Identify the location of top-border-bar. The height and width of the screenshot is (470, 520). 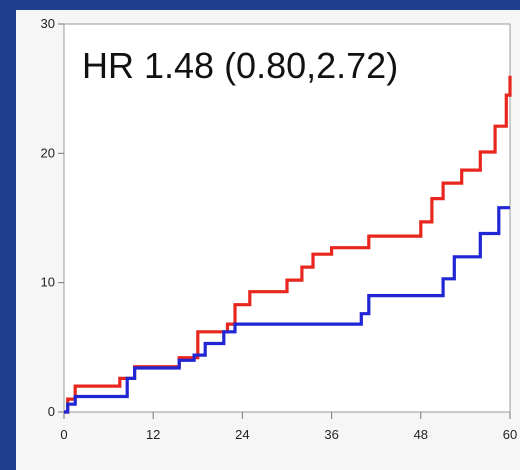
(260, 5).